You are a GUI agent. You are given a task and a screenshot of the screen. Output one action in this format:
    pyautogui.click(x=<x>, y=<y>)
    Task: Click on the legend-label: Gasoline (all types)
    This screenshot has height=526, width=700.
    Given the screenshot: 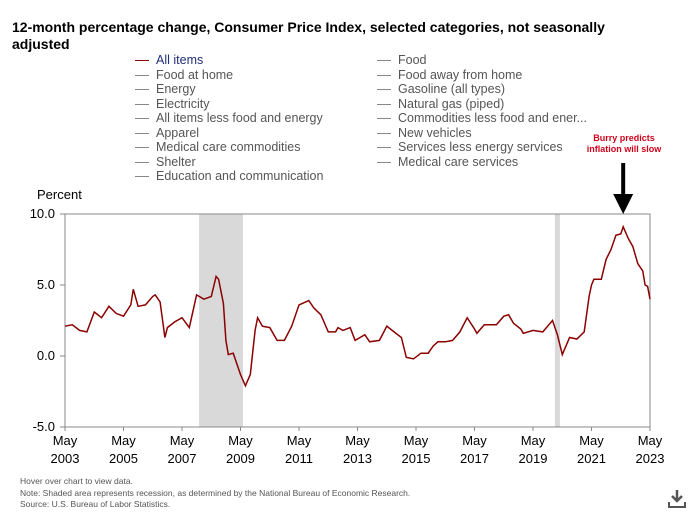 What is the action you would take?
    pyautogui.click(x=451, y=89)
    